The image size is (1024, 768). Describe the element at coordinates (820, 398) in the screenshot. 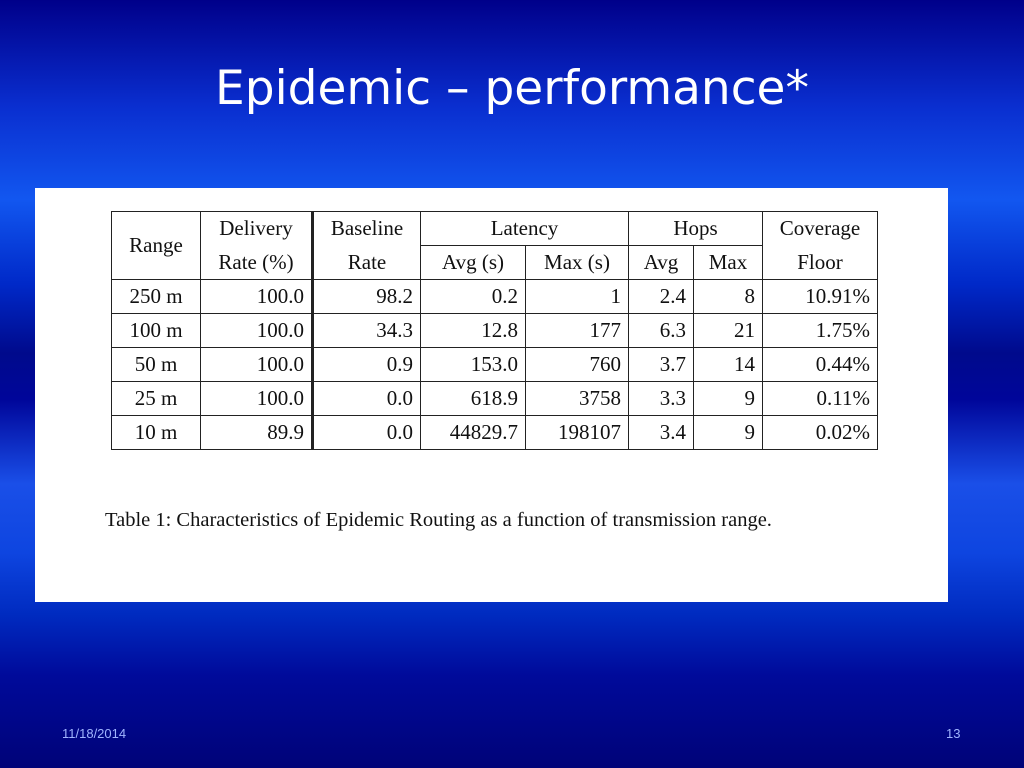

I see `cell-coverage-floor: 0.11%` at that location.